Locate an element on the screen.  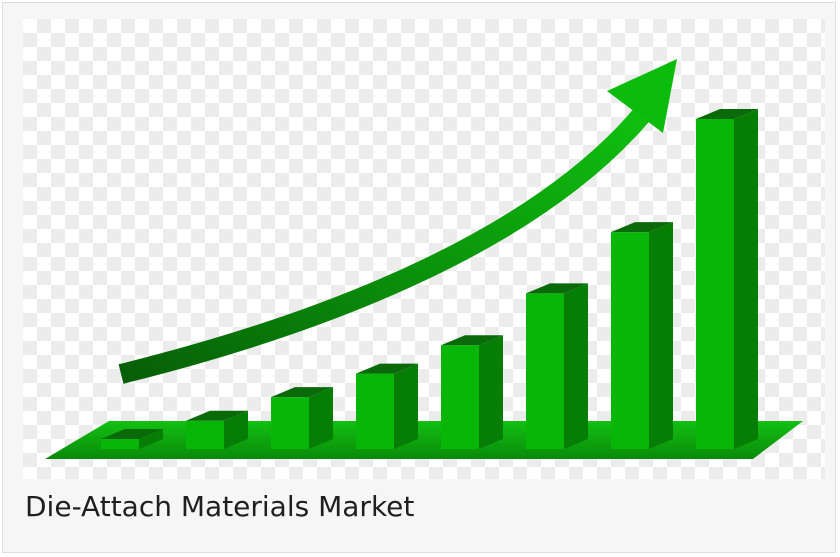
chart-caption: Die-Attach Materials Market is located at coordinates (220, 506).